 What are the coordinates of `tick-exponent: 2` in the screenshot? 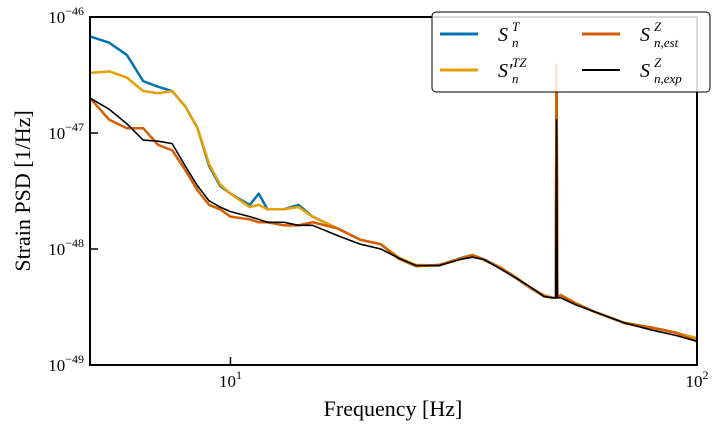 It's located at (706, 375).